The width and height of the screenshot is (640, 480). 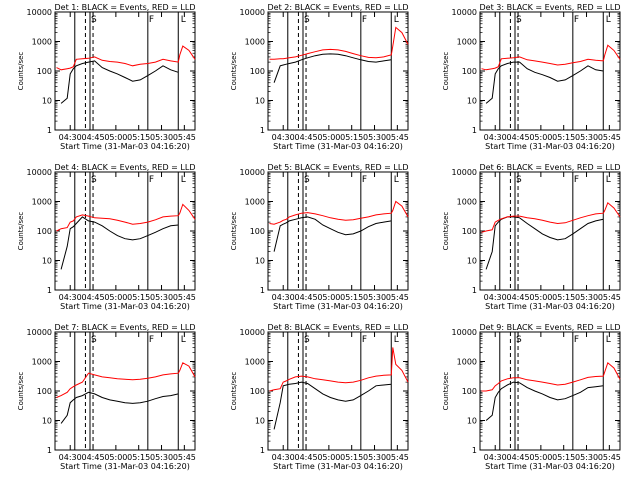 I want to click on panel-title: Det 8: BLACK = Events, RED = LLD, so click(x=338, y=327).